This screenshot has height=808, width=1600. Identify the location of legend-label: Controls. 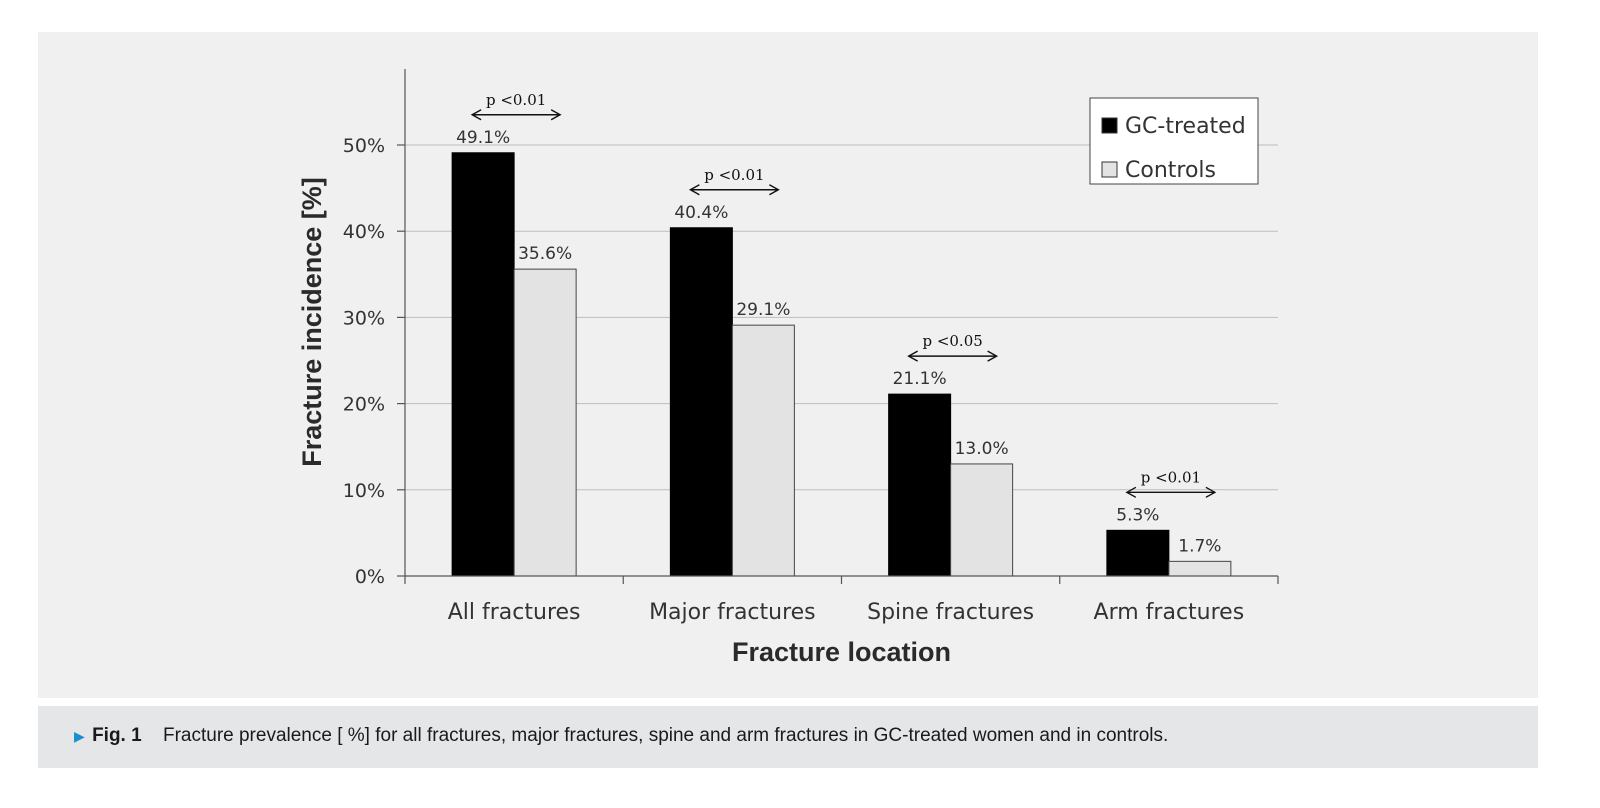
(1170, 170).